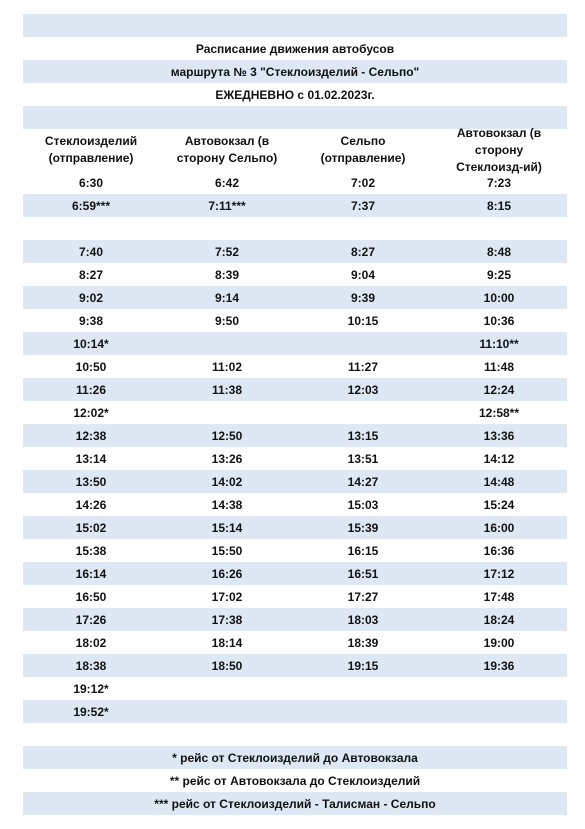  What do you see at coordinates (499, 343) in the screenshot?
I see `time-cell: 11:10**` at bounding box center [499, 343].